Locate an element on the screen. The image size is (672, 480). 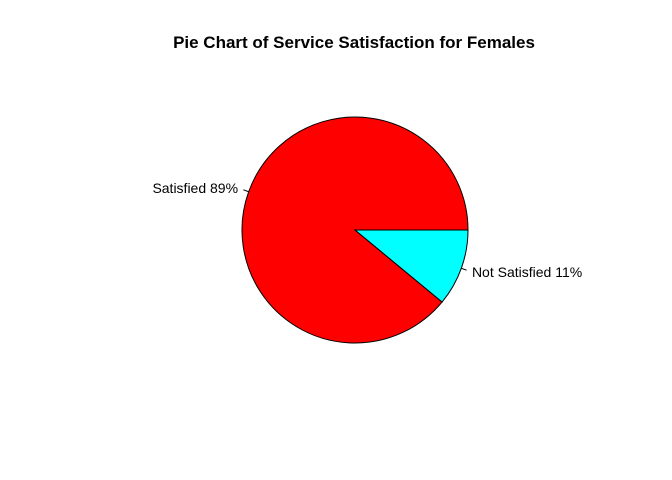
pie-labels: Satisfied 89% Not Satisfied 11% is located at coordinates (367, 230).